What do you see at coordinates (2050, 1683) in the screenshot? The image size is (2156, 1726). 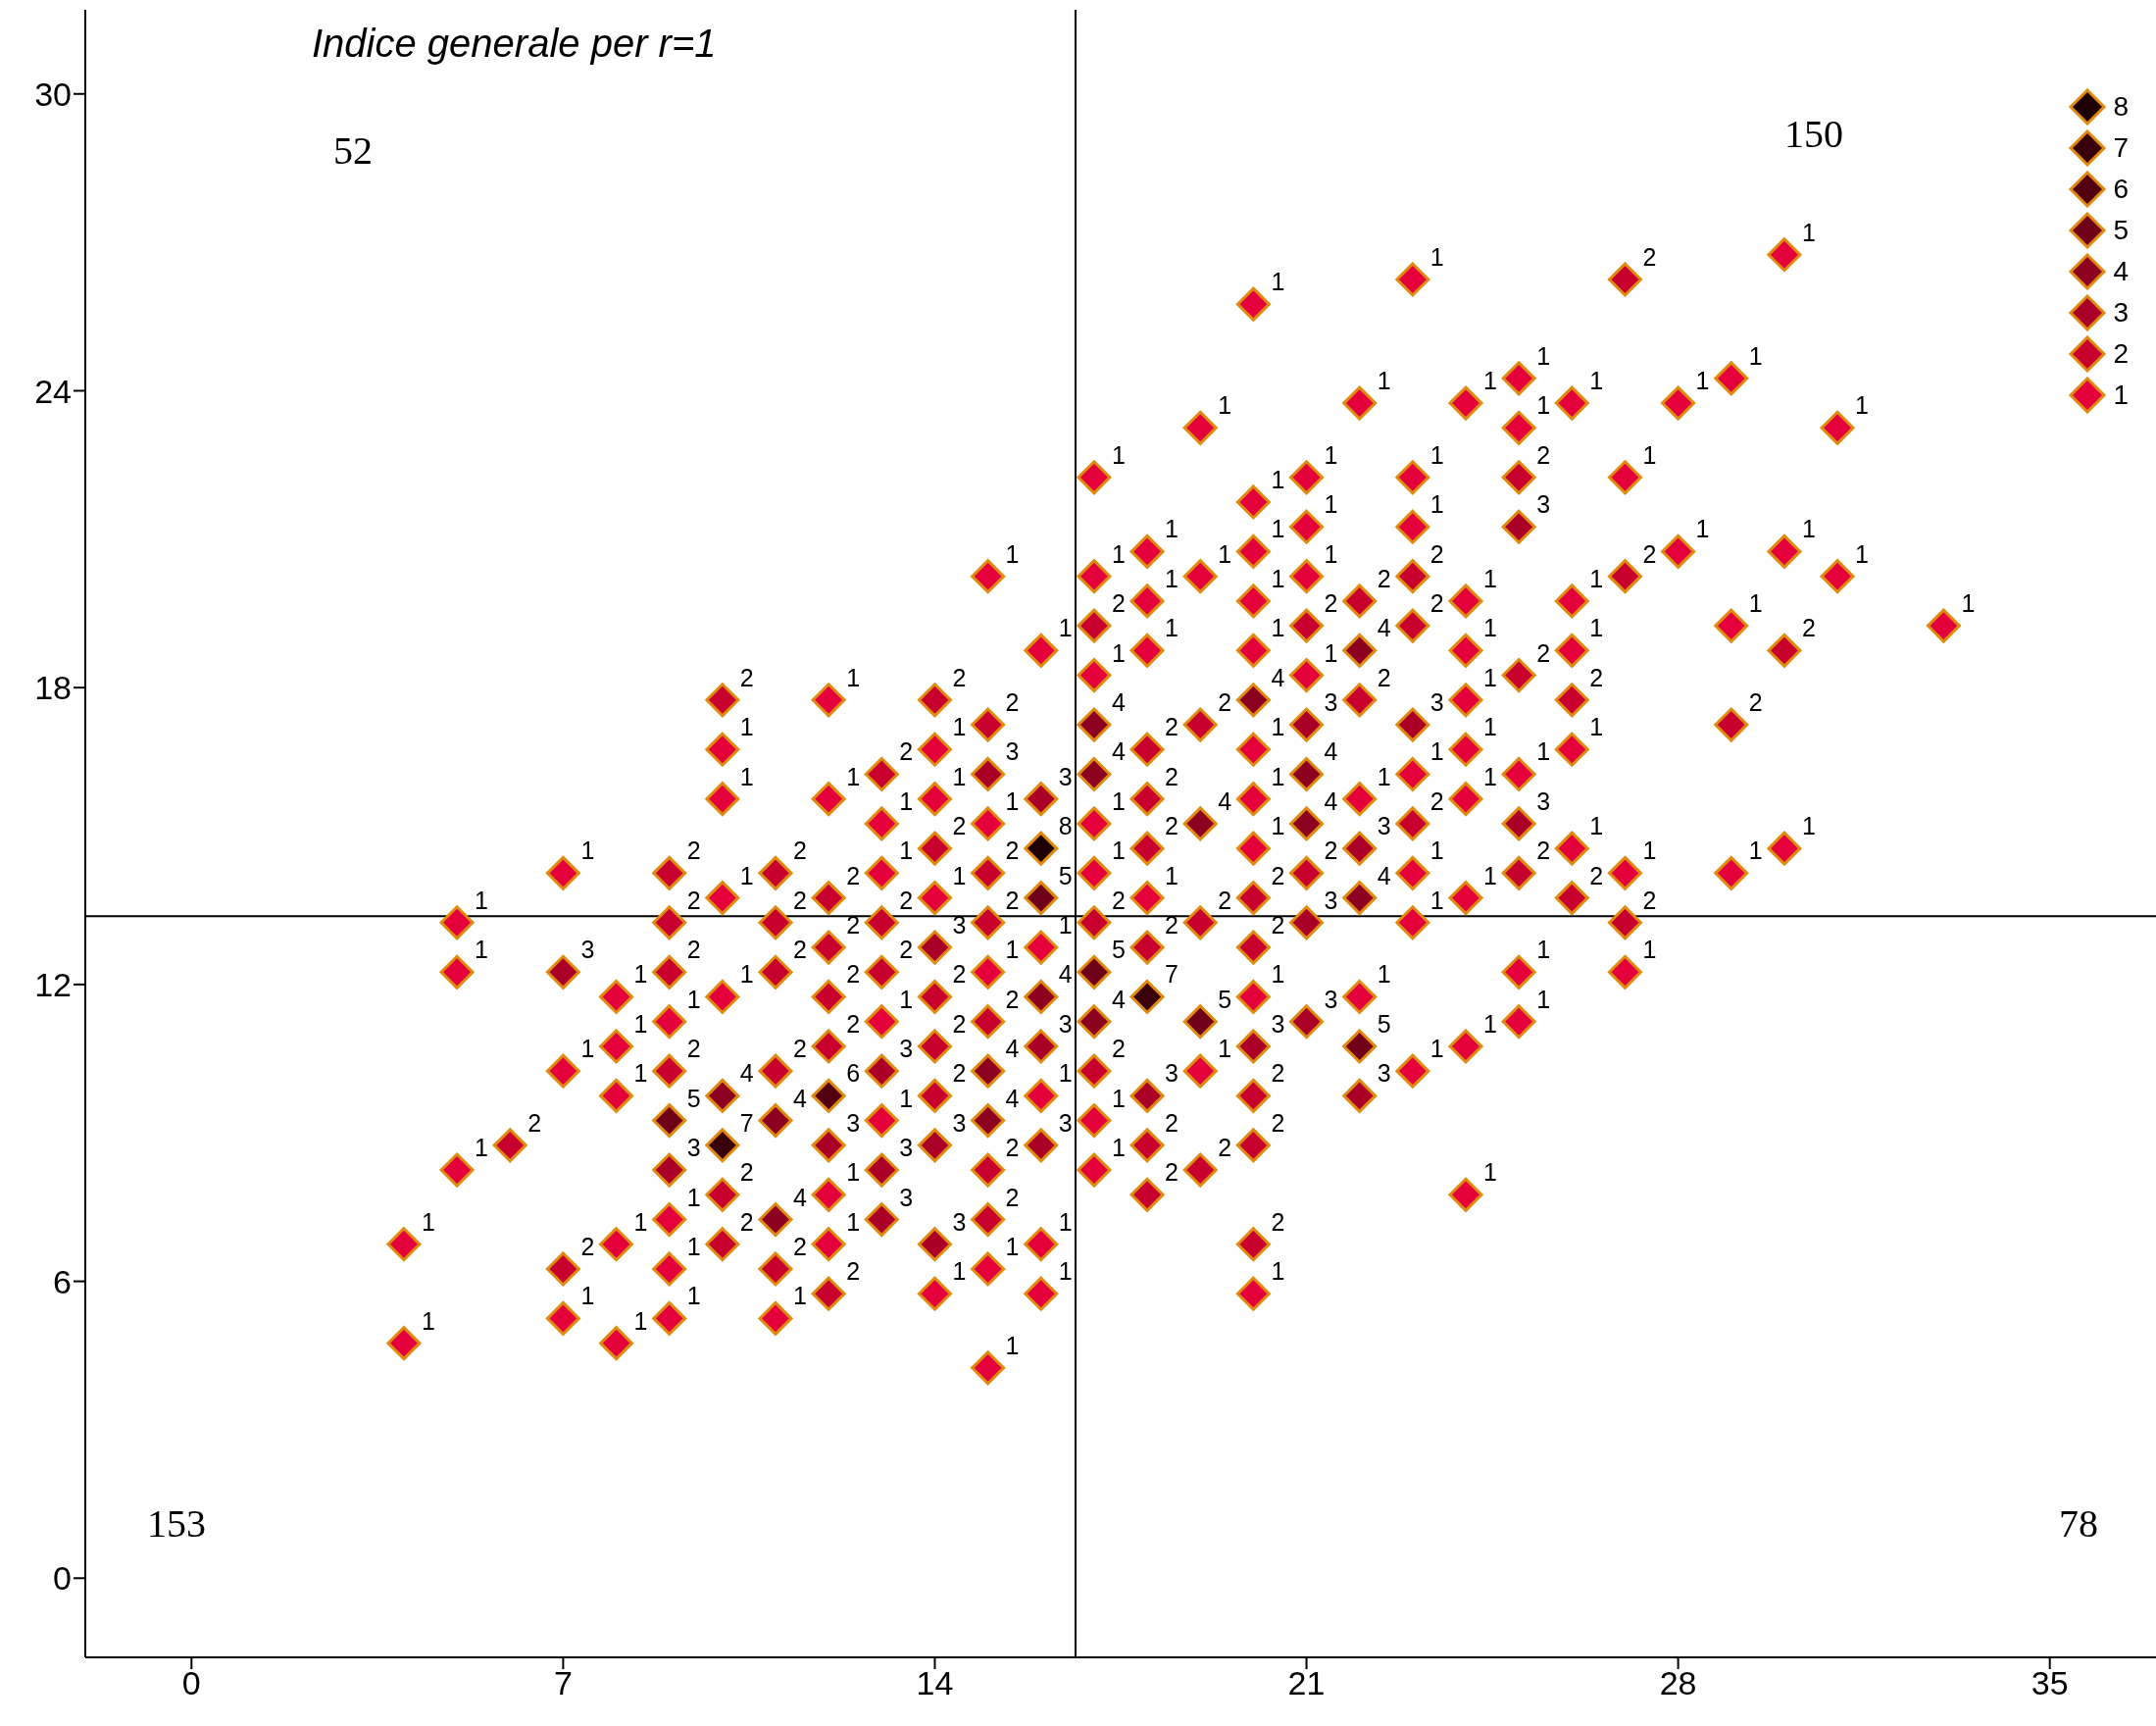 I see `x-tick-label: 35` at bounding box center [2050, 1683].